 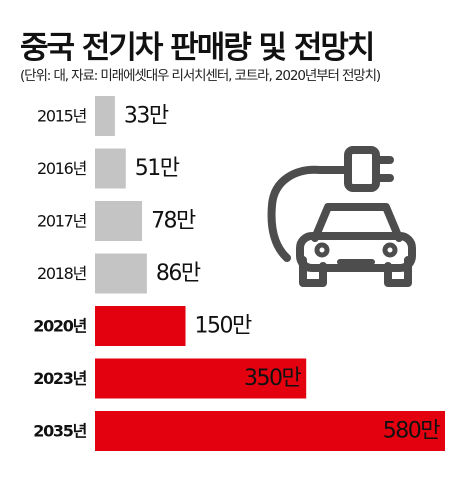 I want to click on value-label: 33만, so click(x=146, y=116).